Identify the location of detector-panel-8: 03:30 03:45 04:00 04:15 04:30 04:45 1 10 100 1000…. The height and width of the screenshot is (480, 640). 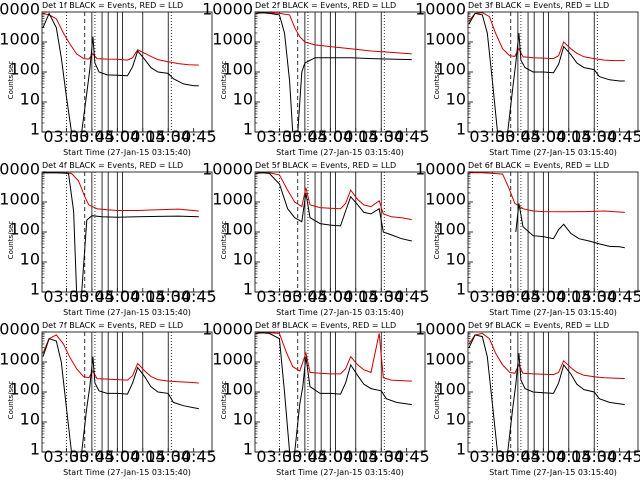
(316, 400).